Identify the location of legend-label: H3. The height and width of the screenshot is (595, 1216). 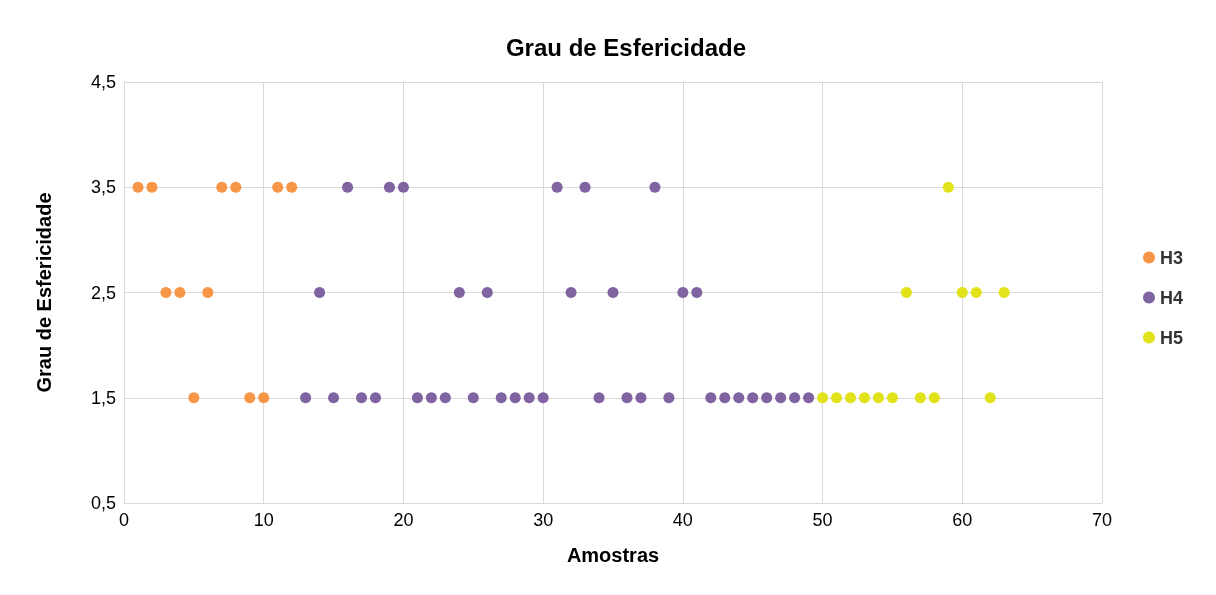
(1171, 257).